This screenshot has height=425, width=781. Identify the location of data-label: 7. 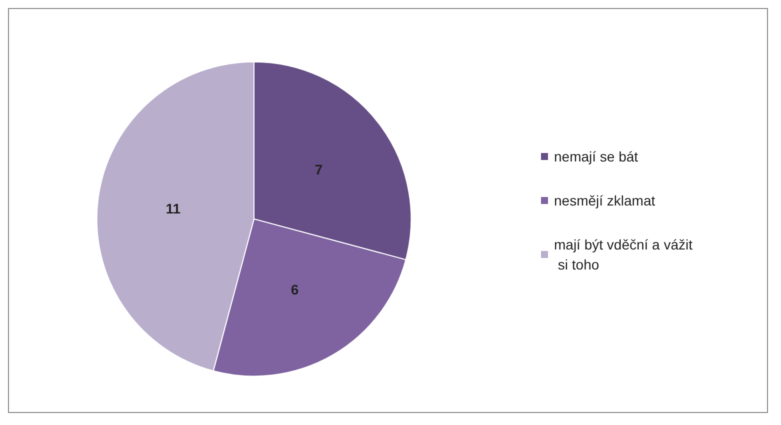
(318, 169).